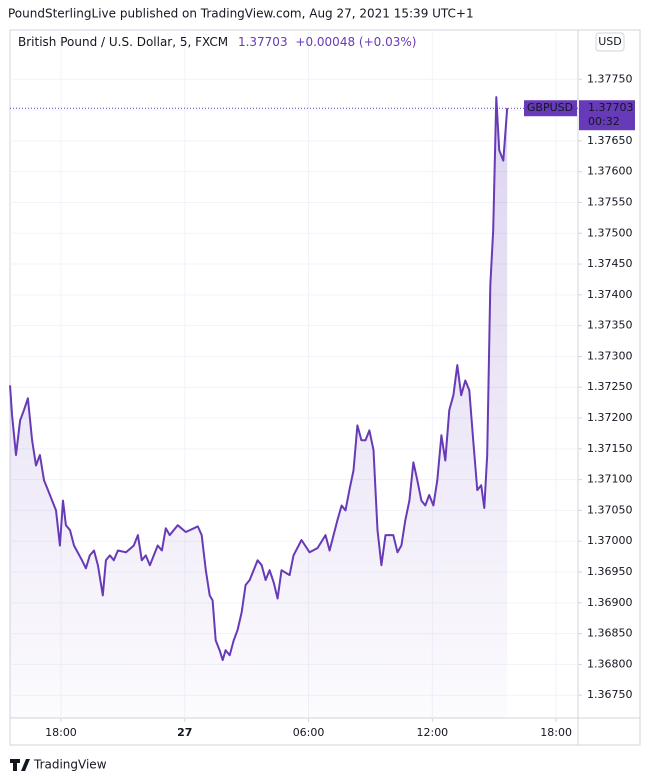 The image size is (653, 782). I want to click on y-tick-label: 1.37150, so click(610, 448).